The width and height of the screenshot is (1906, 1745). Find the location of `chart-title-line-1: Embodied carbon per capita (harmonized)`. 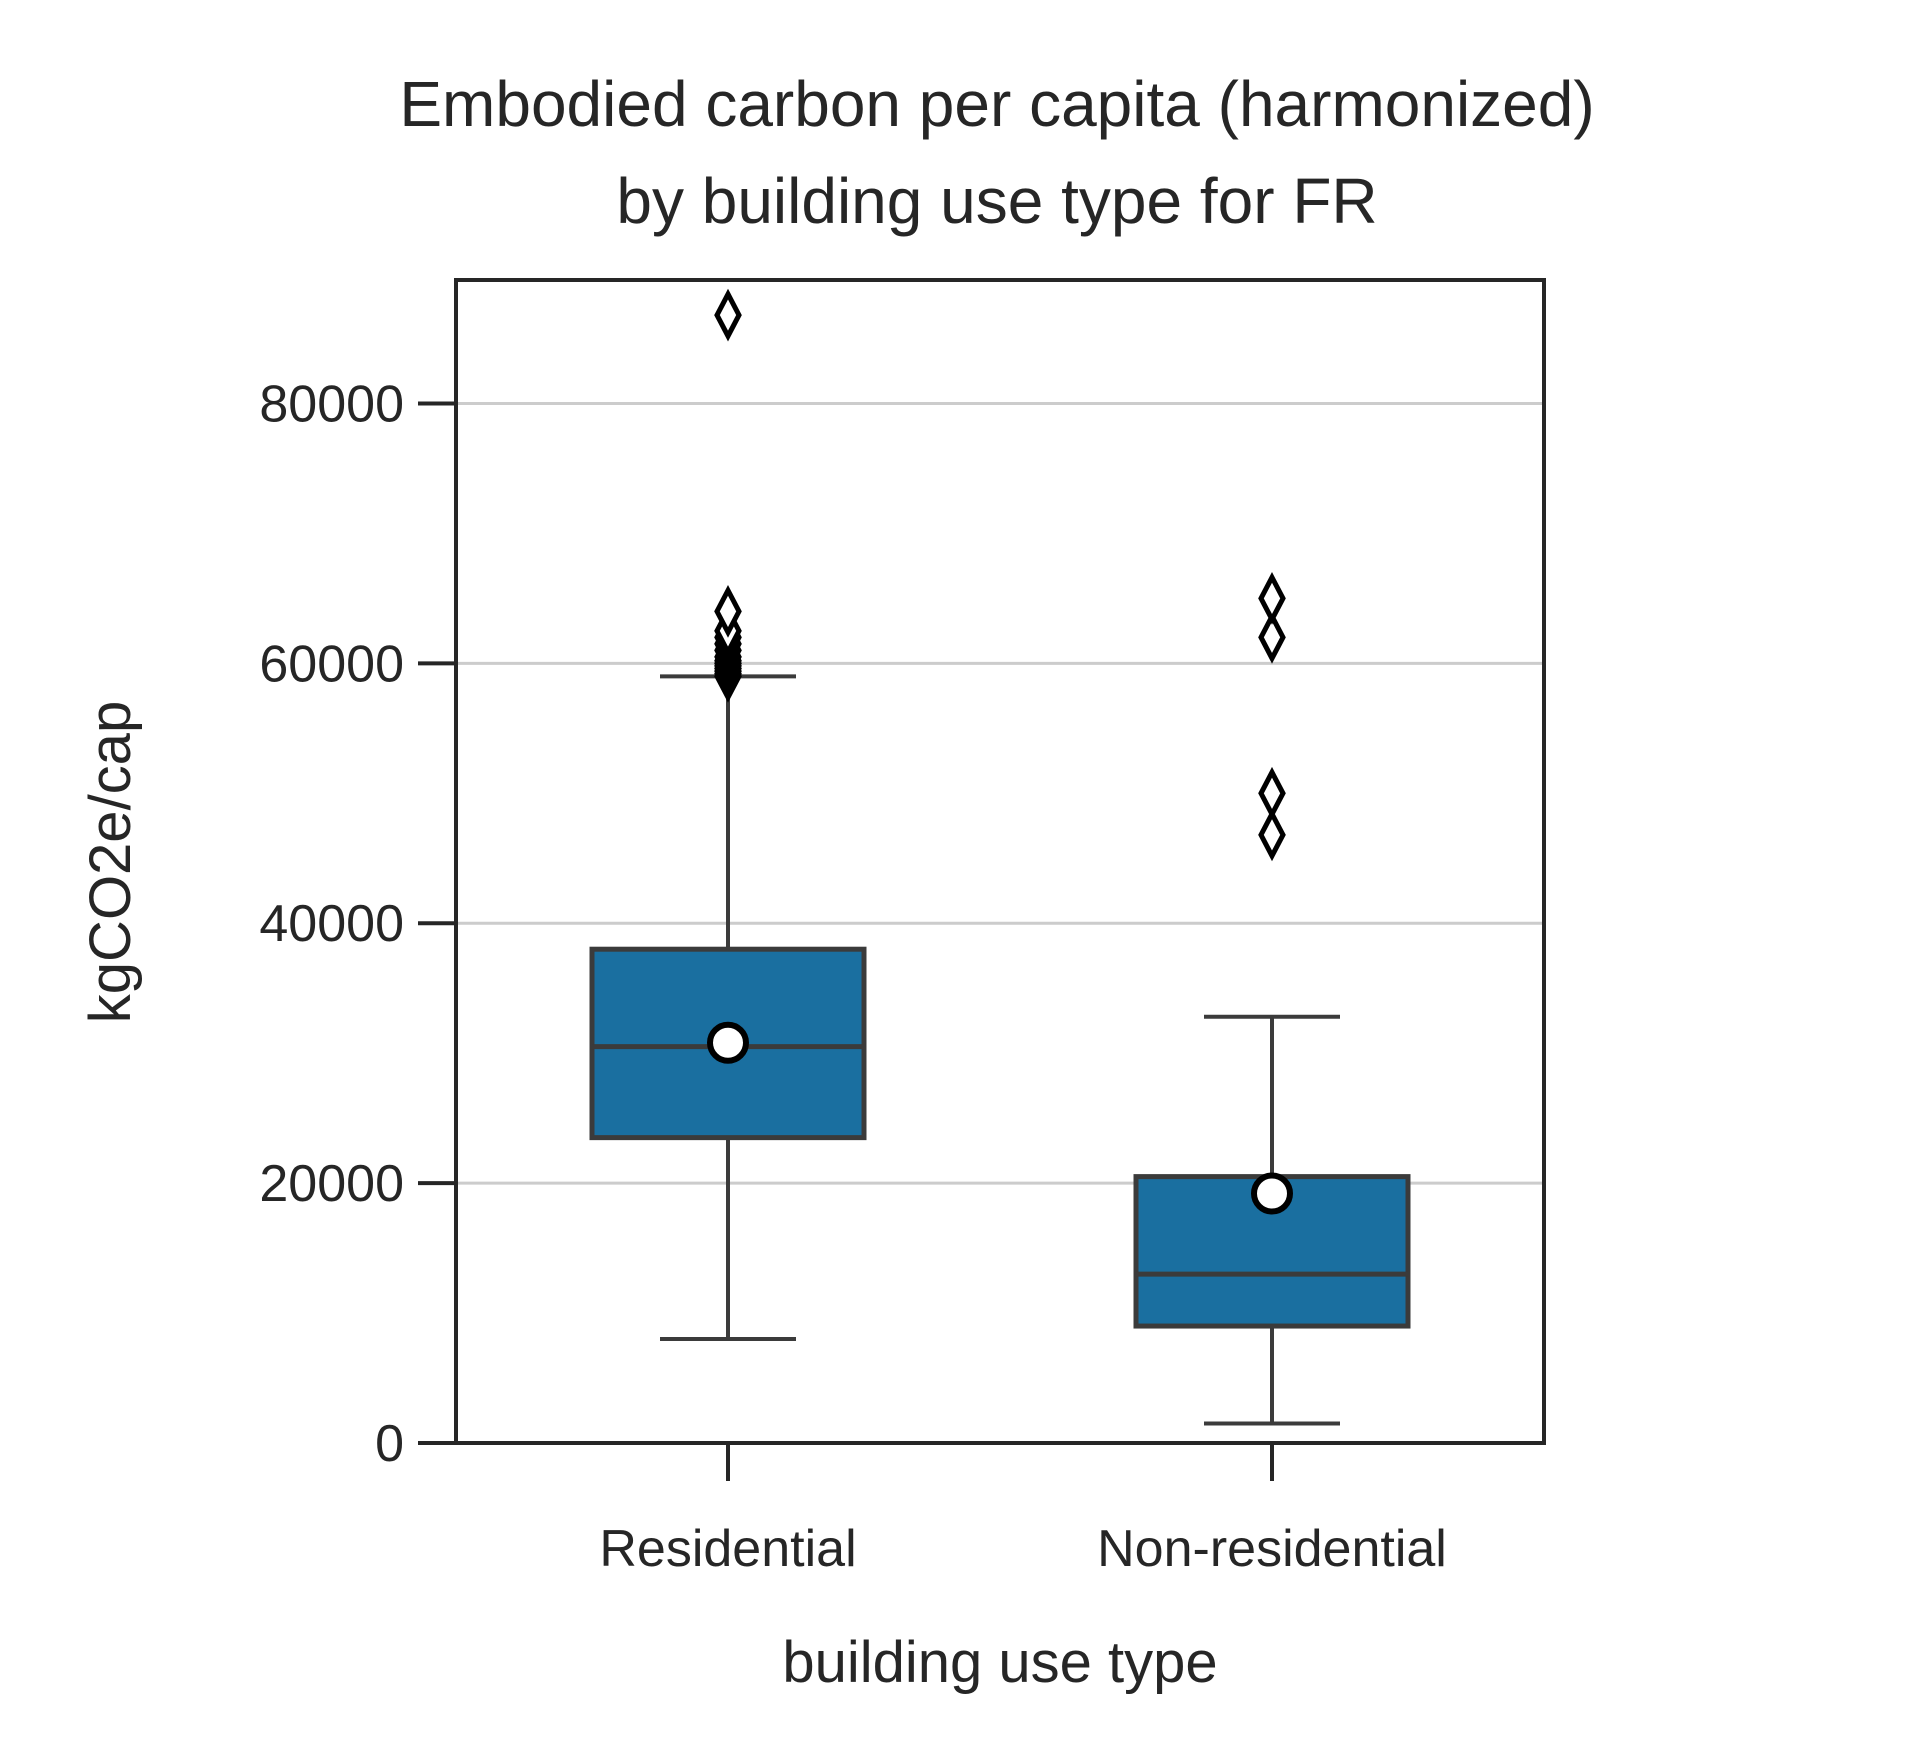

chart-title-line-1: Embodied carbon per capita (harmonized) is located at coordinates (996, 104).